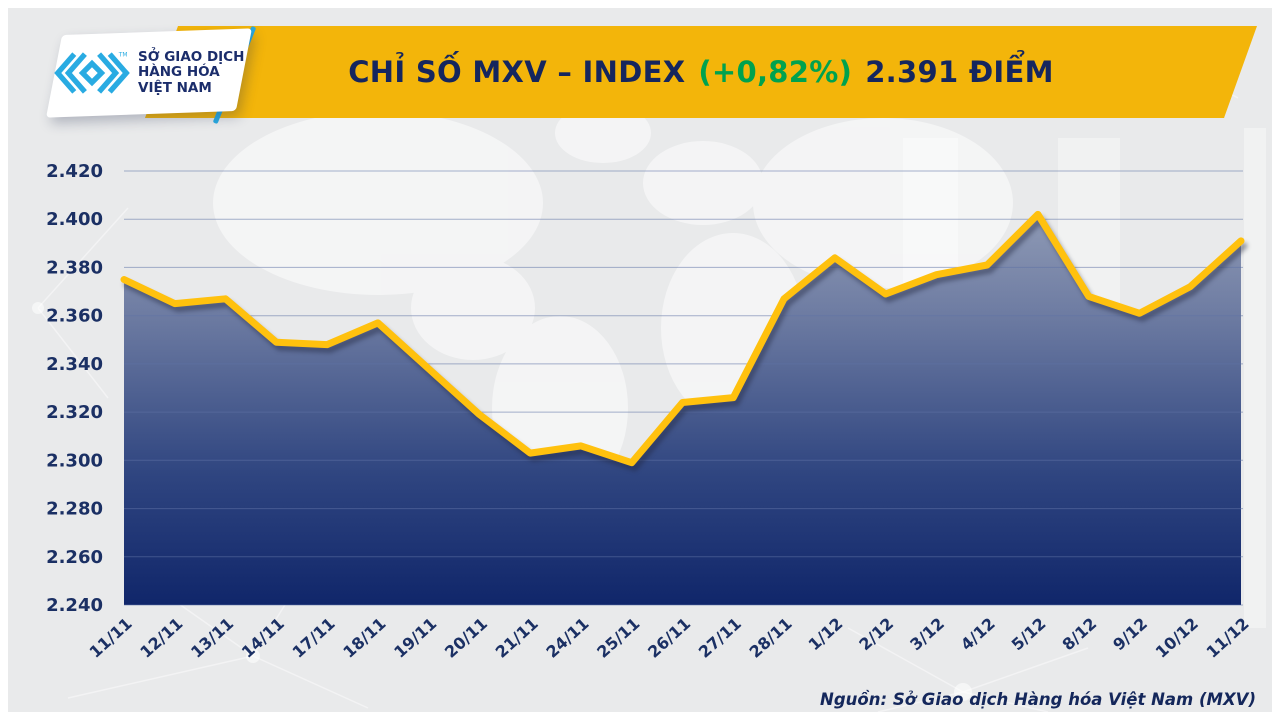  What do you see at coordinates (74, 364) in the screenshot?
I see `y-axis-label: 2.340` at bounding box center [74, 364].